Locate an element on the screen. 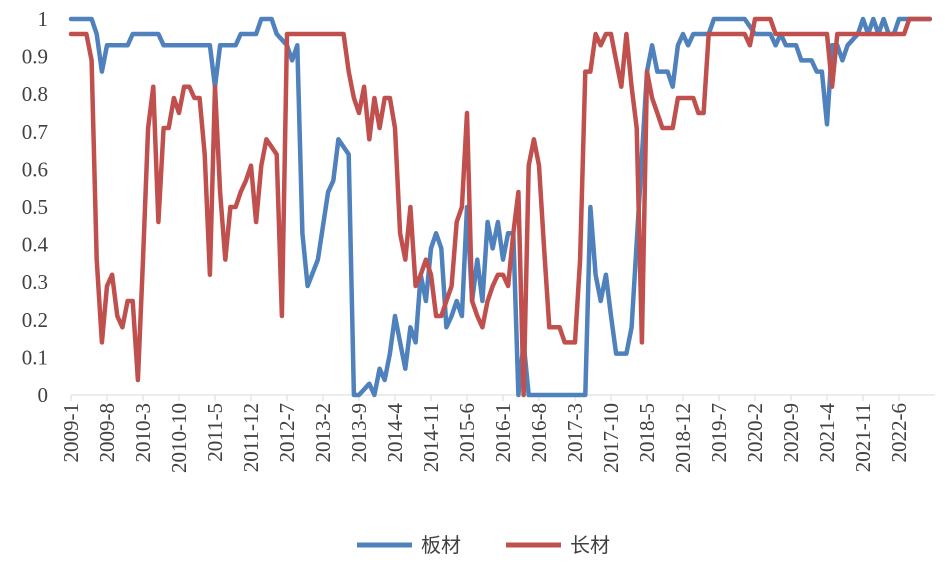 Image resolution: width=945 pixels, height=567 pixels. x-tick-label: 2017-10 is located at coordinates (611, 438).